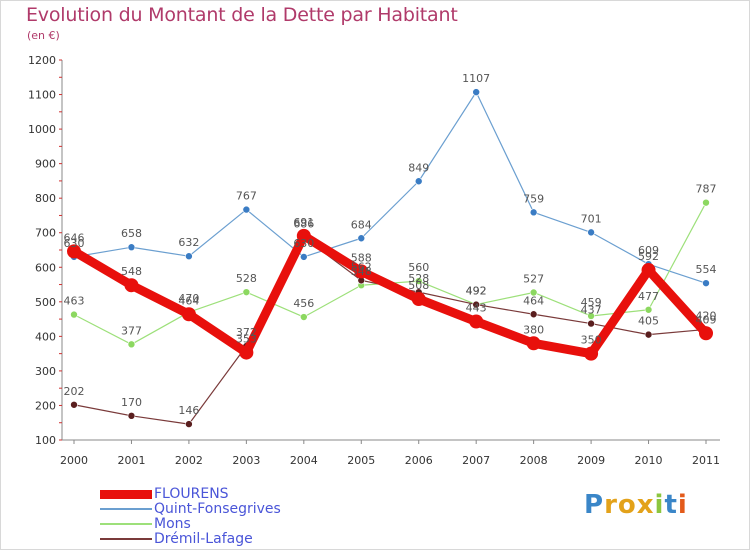 This screenshot has height=550, width=750. Describe the element at coordinates (217, 509) in the screenshot. I see `legend-label: Quint-Fonsegrives` at that location.